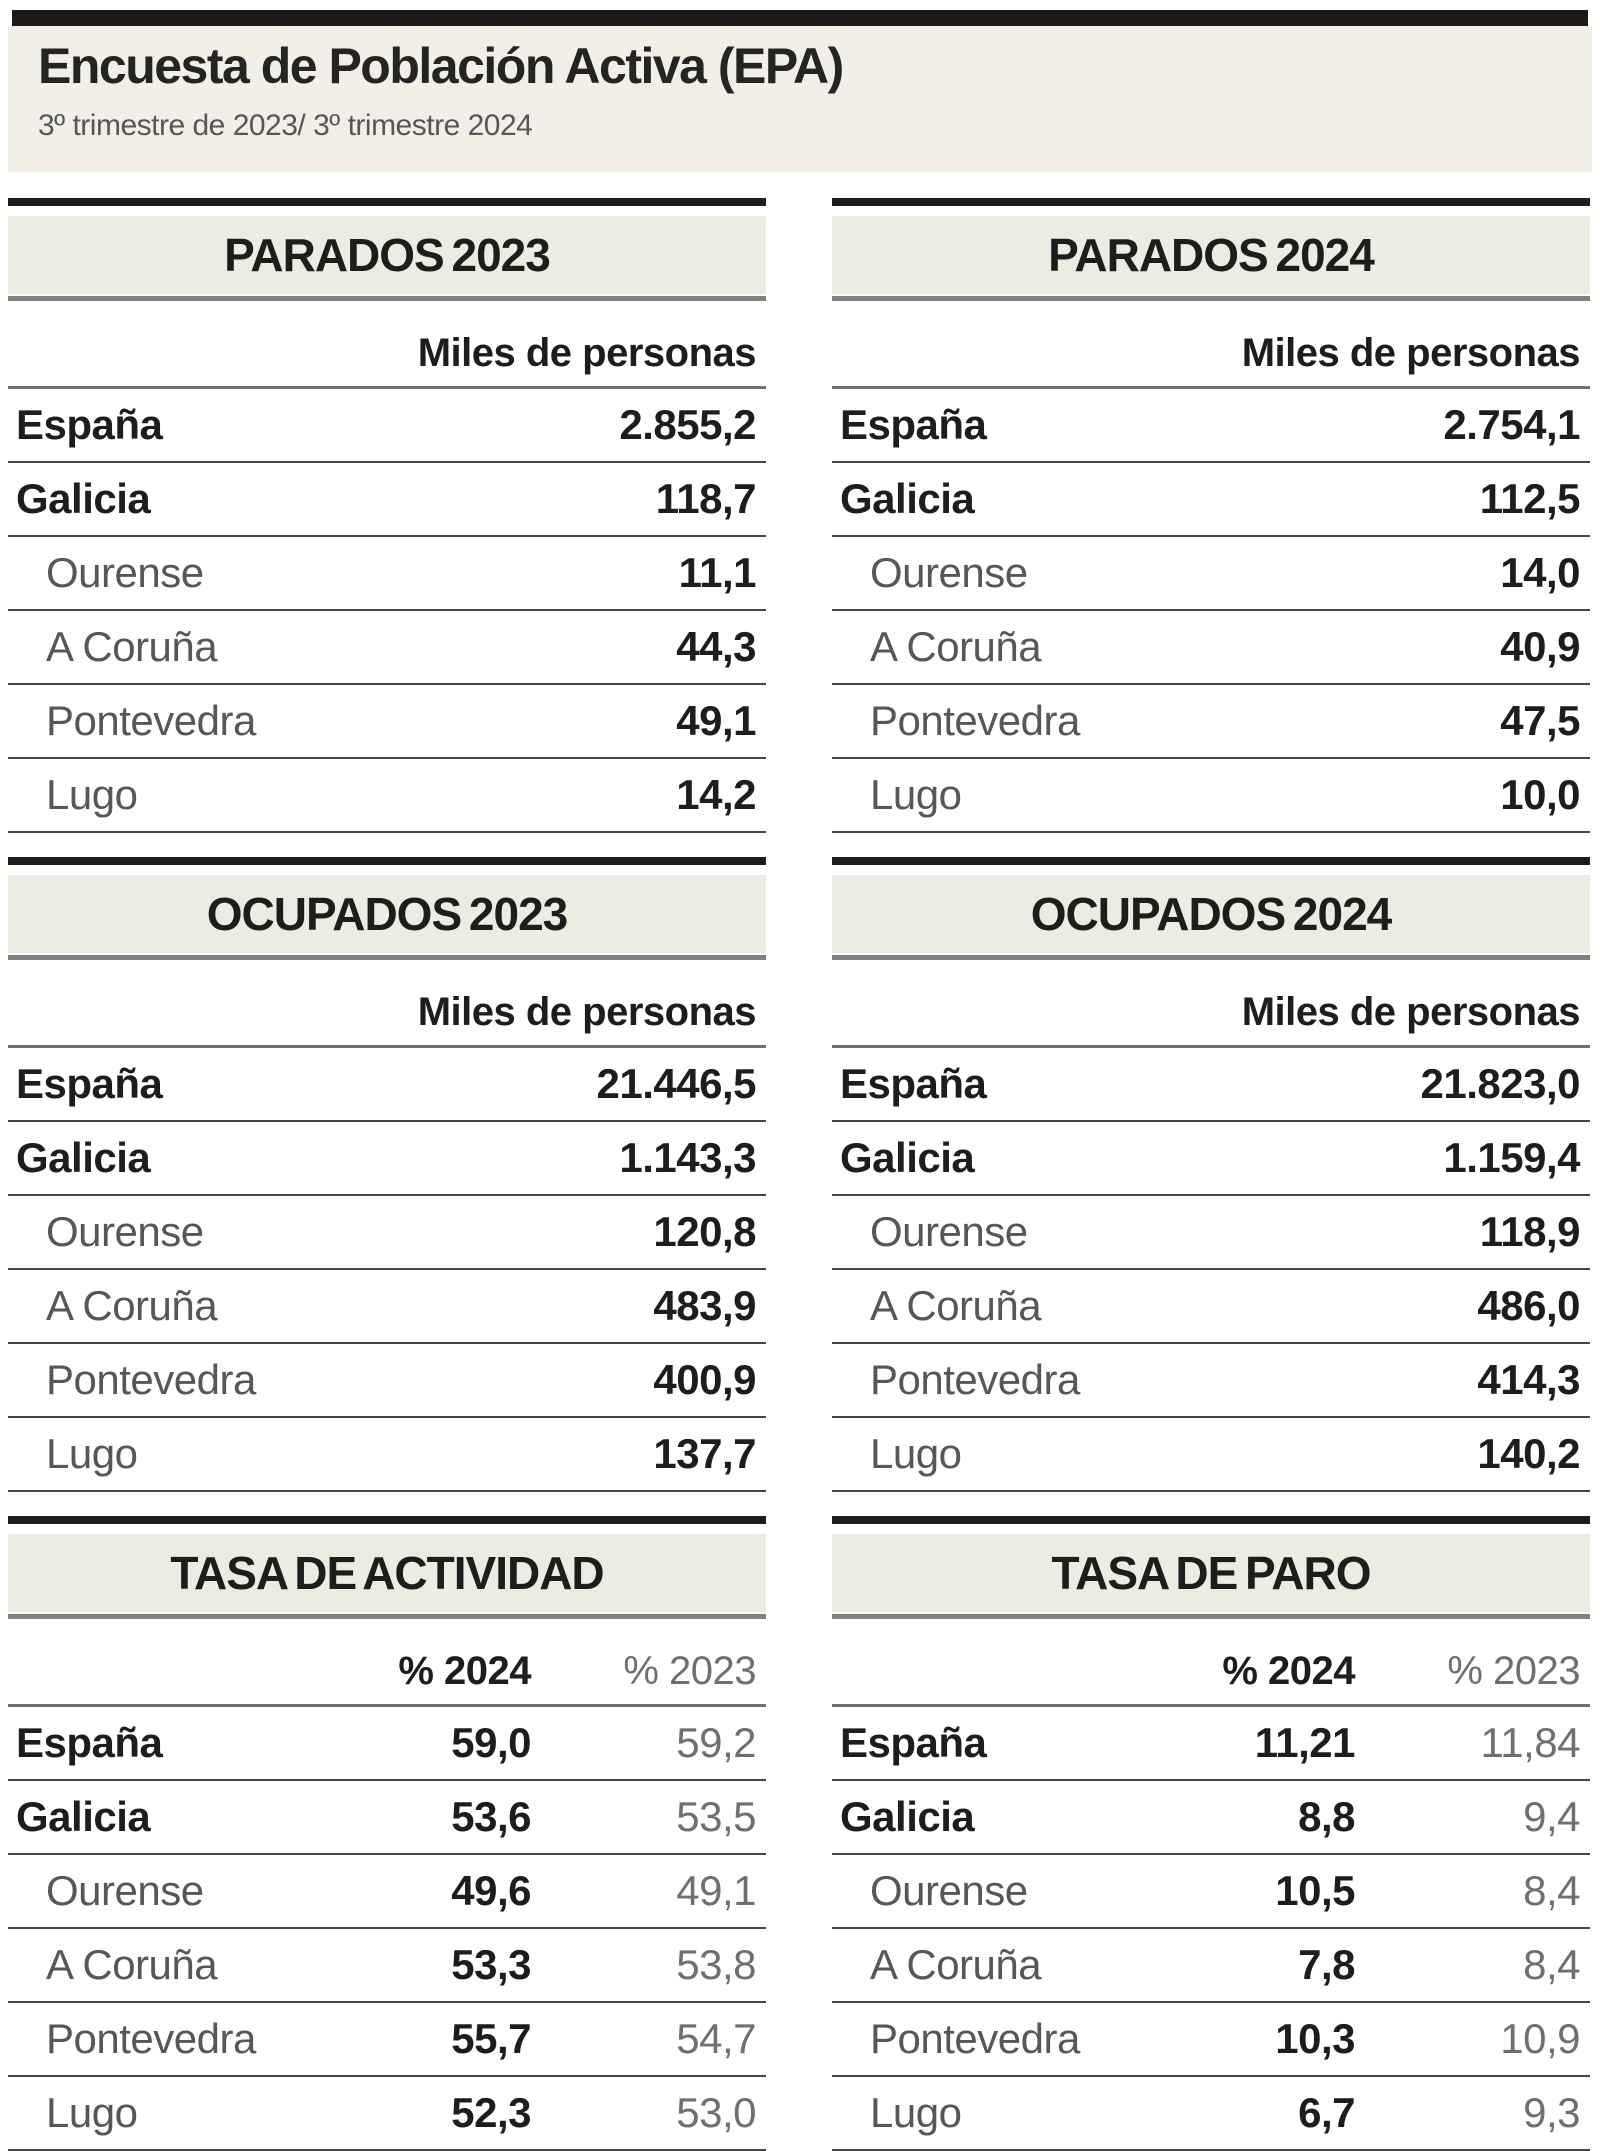  I want to click on table-row: Galicia 118,7, so click(387, 500).